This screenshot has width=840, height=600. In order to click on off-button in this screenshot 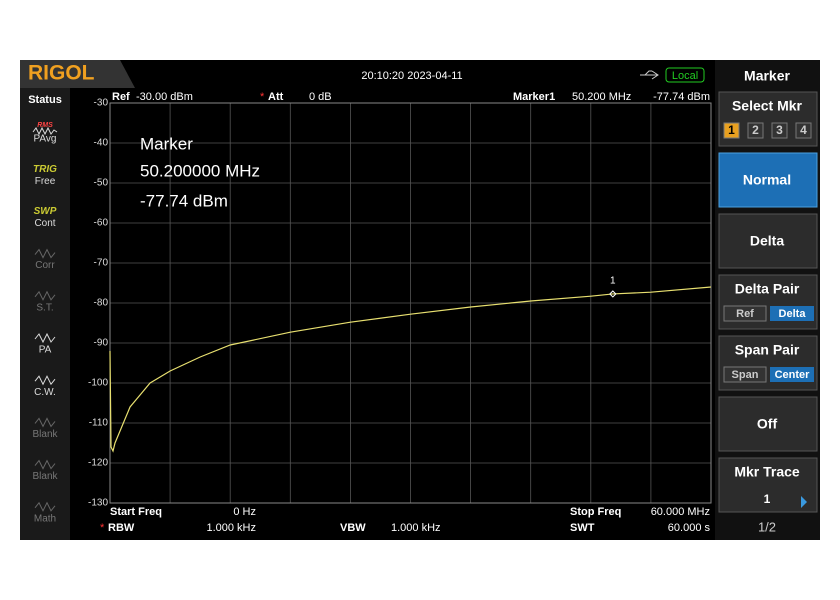, I will do `click(768, 424)`.